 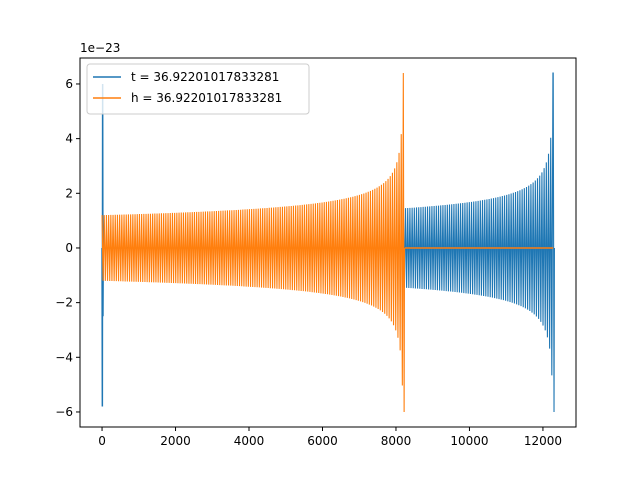 I want to click on y-tick-label: 4, so click(x=69, y=139).